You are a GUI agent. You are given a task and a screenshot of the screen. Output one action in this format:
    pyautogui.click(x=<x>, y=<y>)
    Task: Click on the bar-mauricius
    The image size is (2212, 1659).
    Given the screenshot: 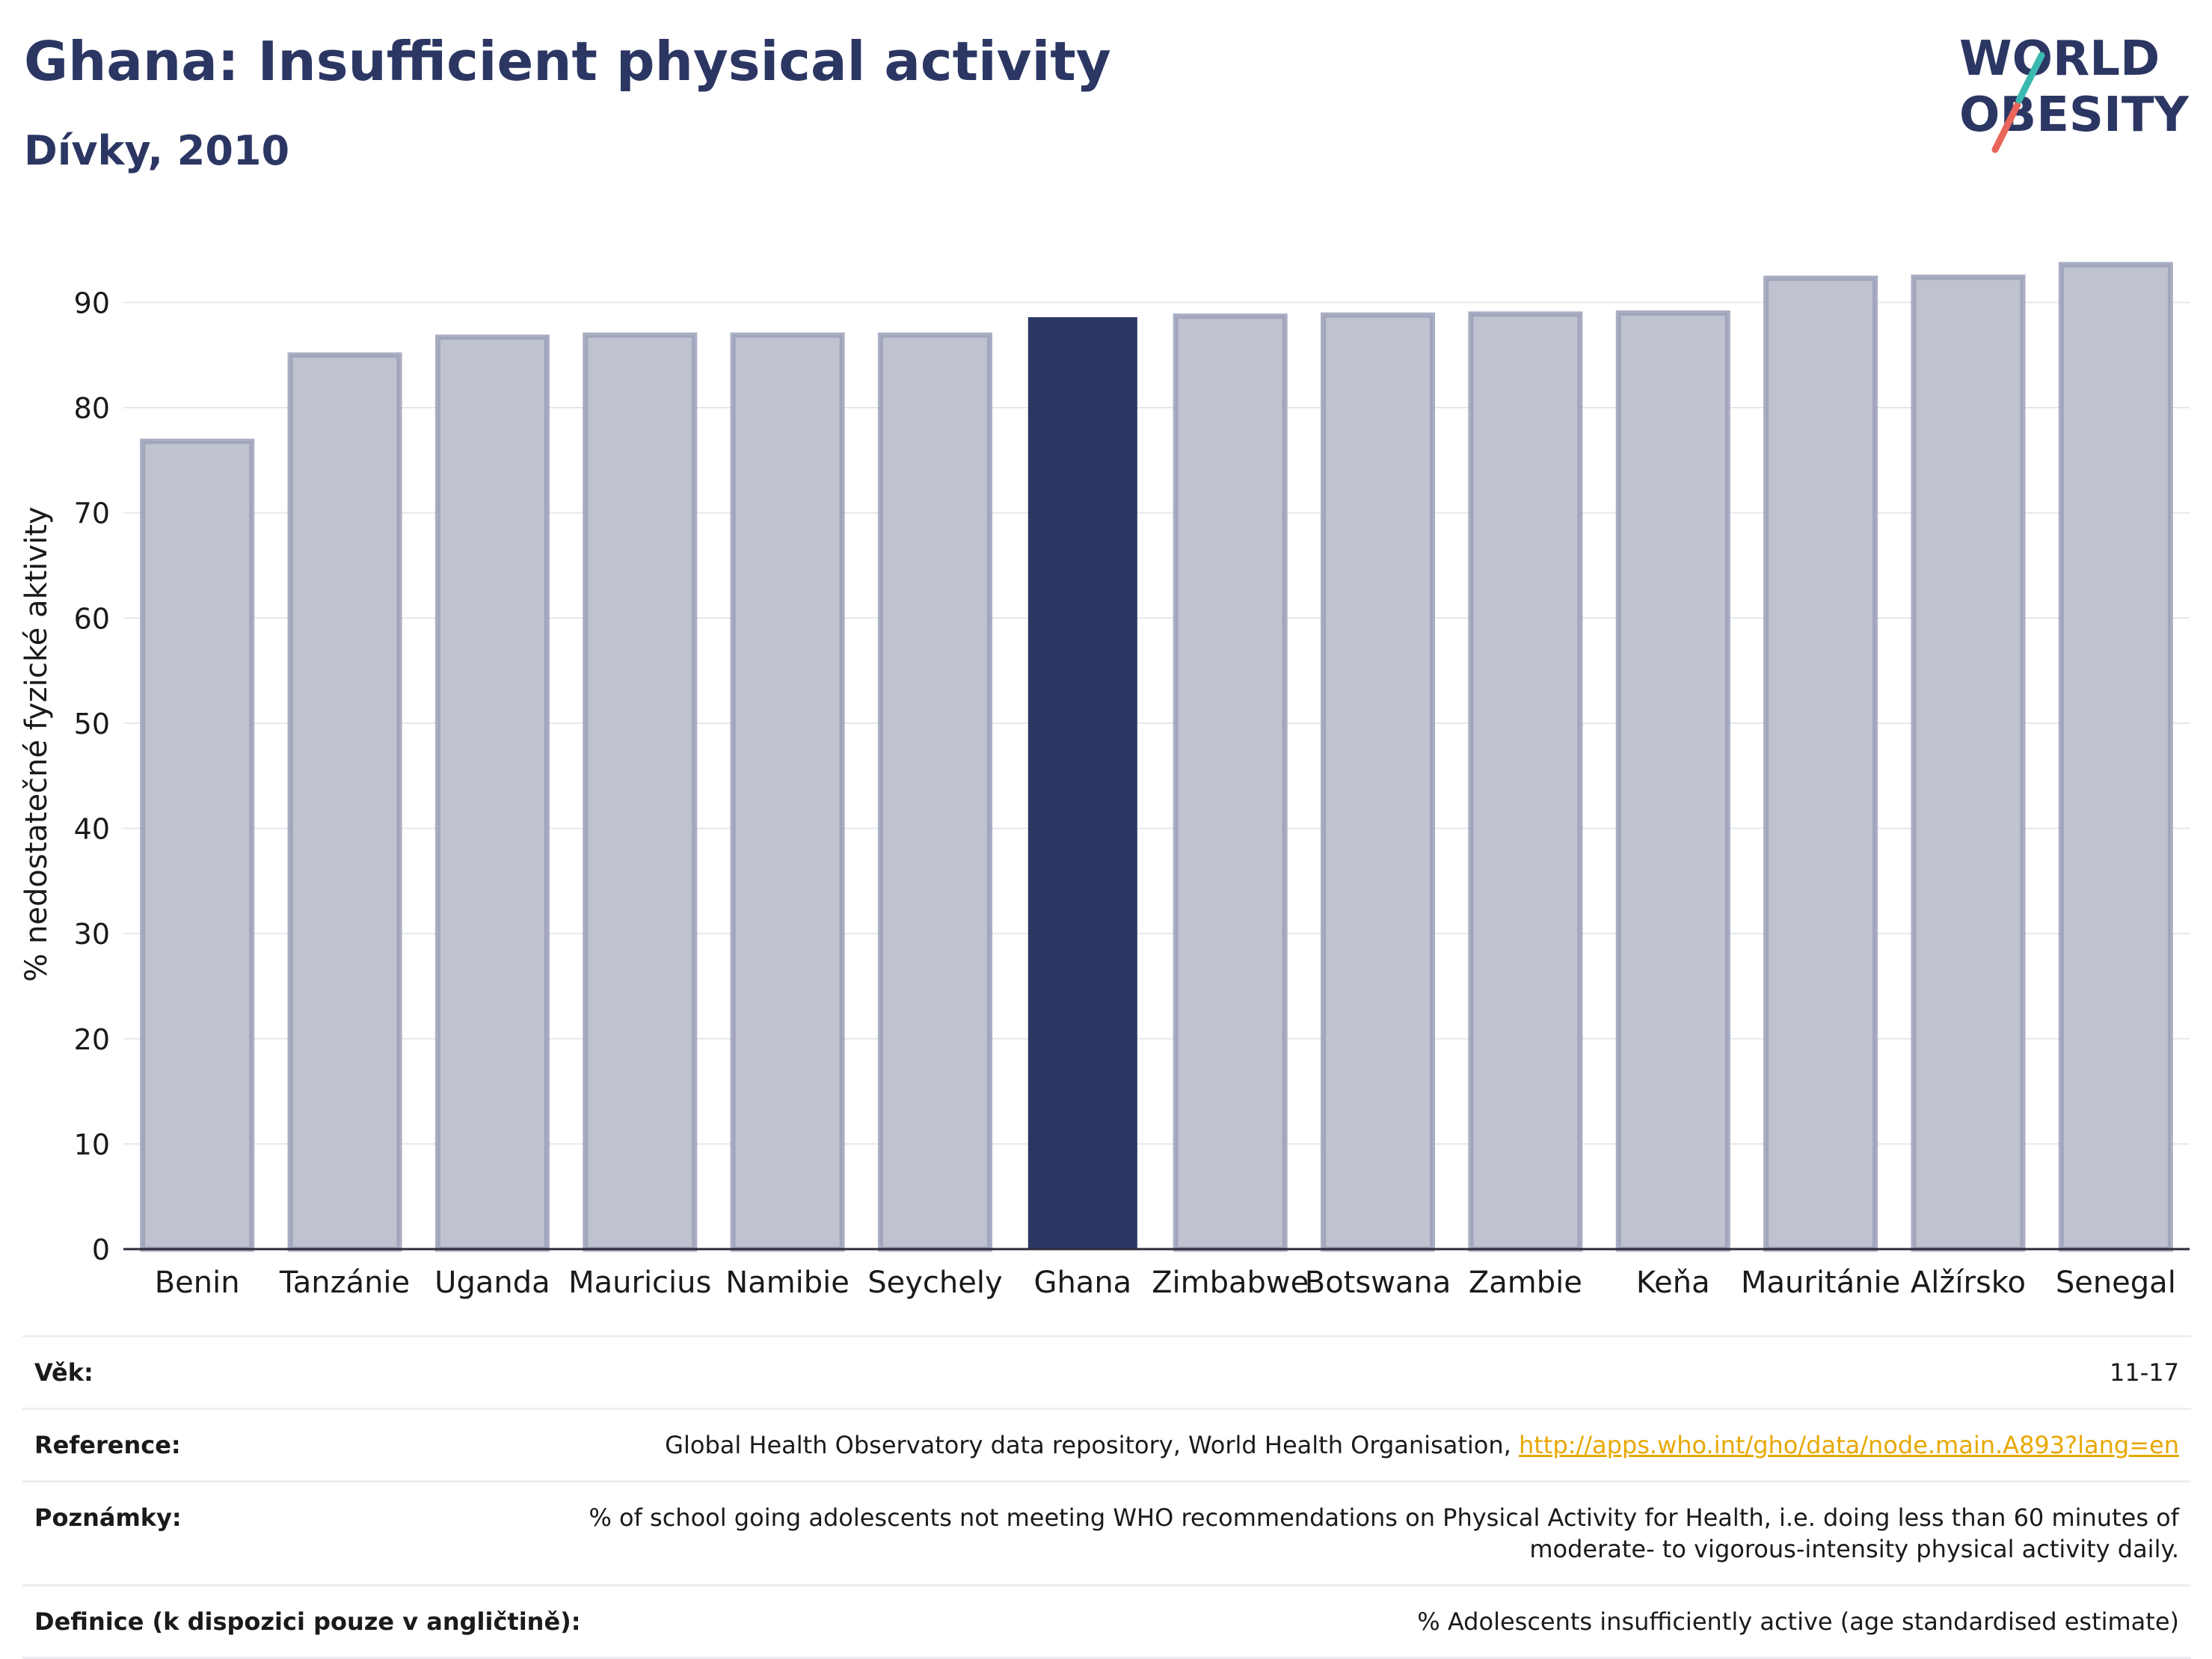 What is the action you would take?
    pyautogui.click(x=640, y=792)
    